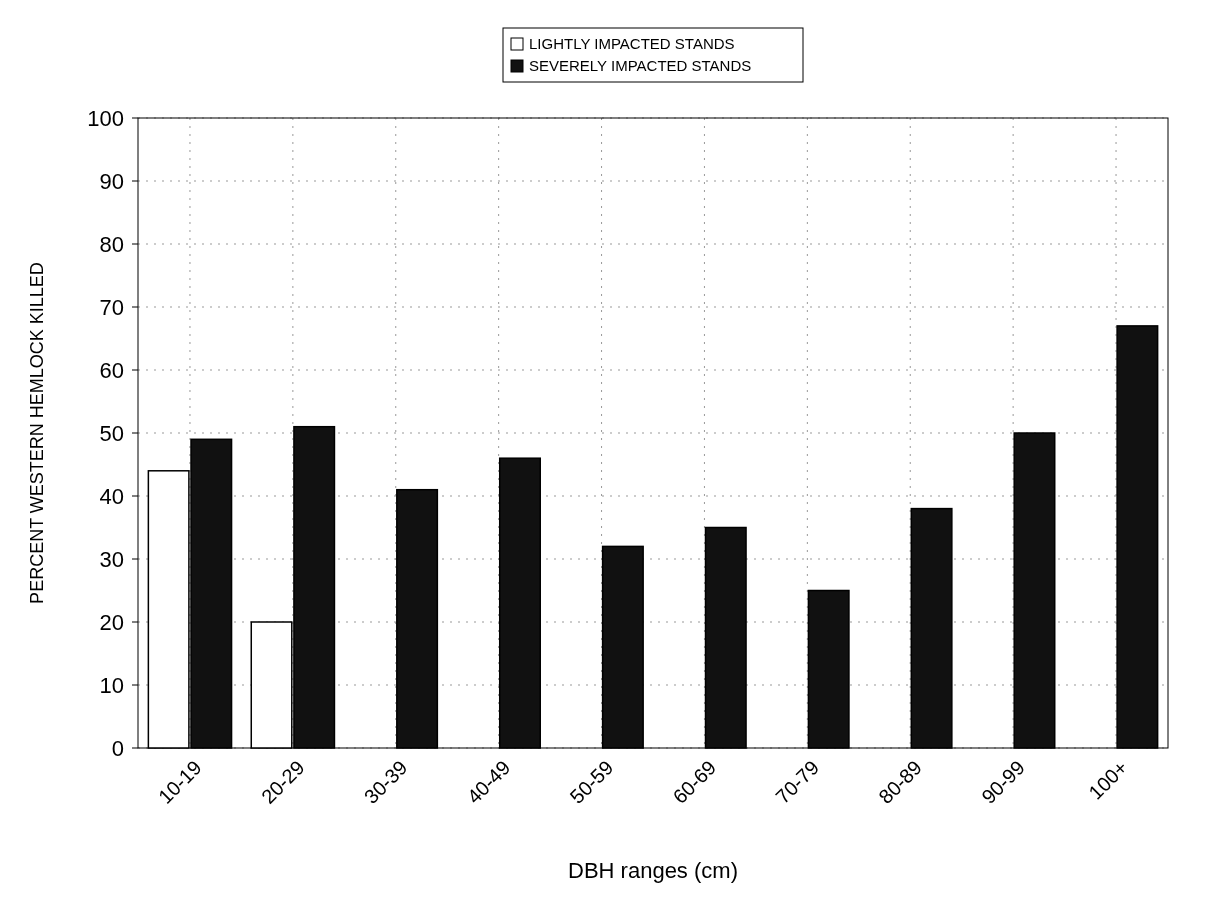 This screenshot has width=1218, height=922. I want to click on y-tick-label: 90, so click(111, 181).